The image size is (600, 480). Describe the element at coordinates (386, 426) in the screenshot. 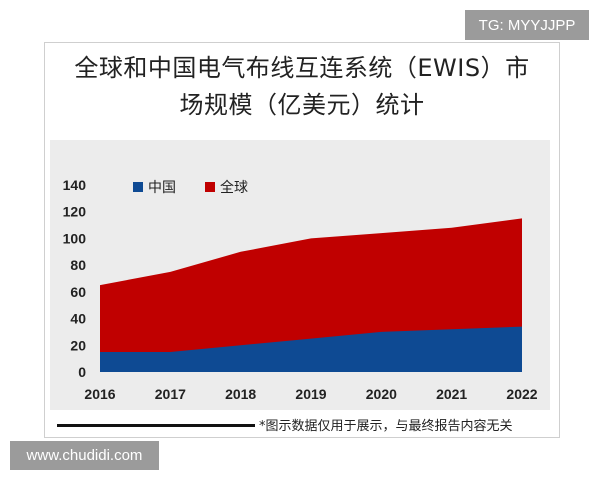

I see `footnote: *图示数据仅用于展示，与最终报告内容无关` at that location.